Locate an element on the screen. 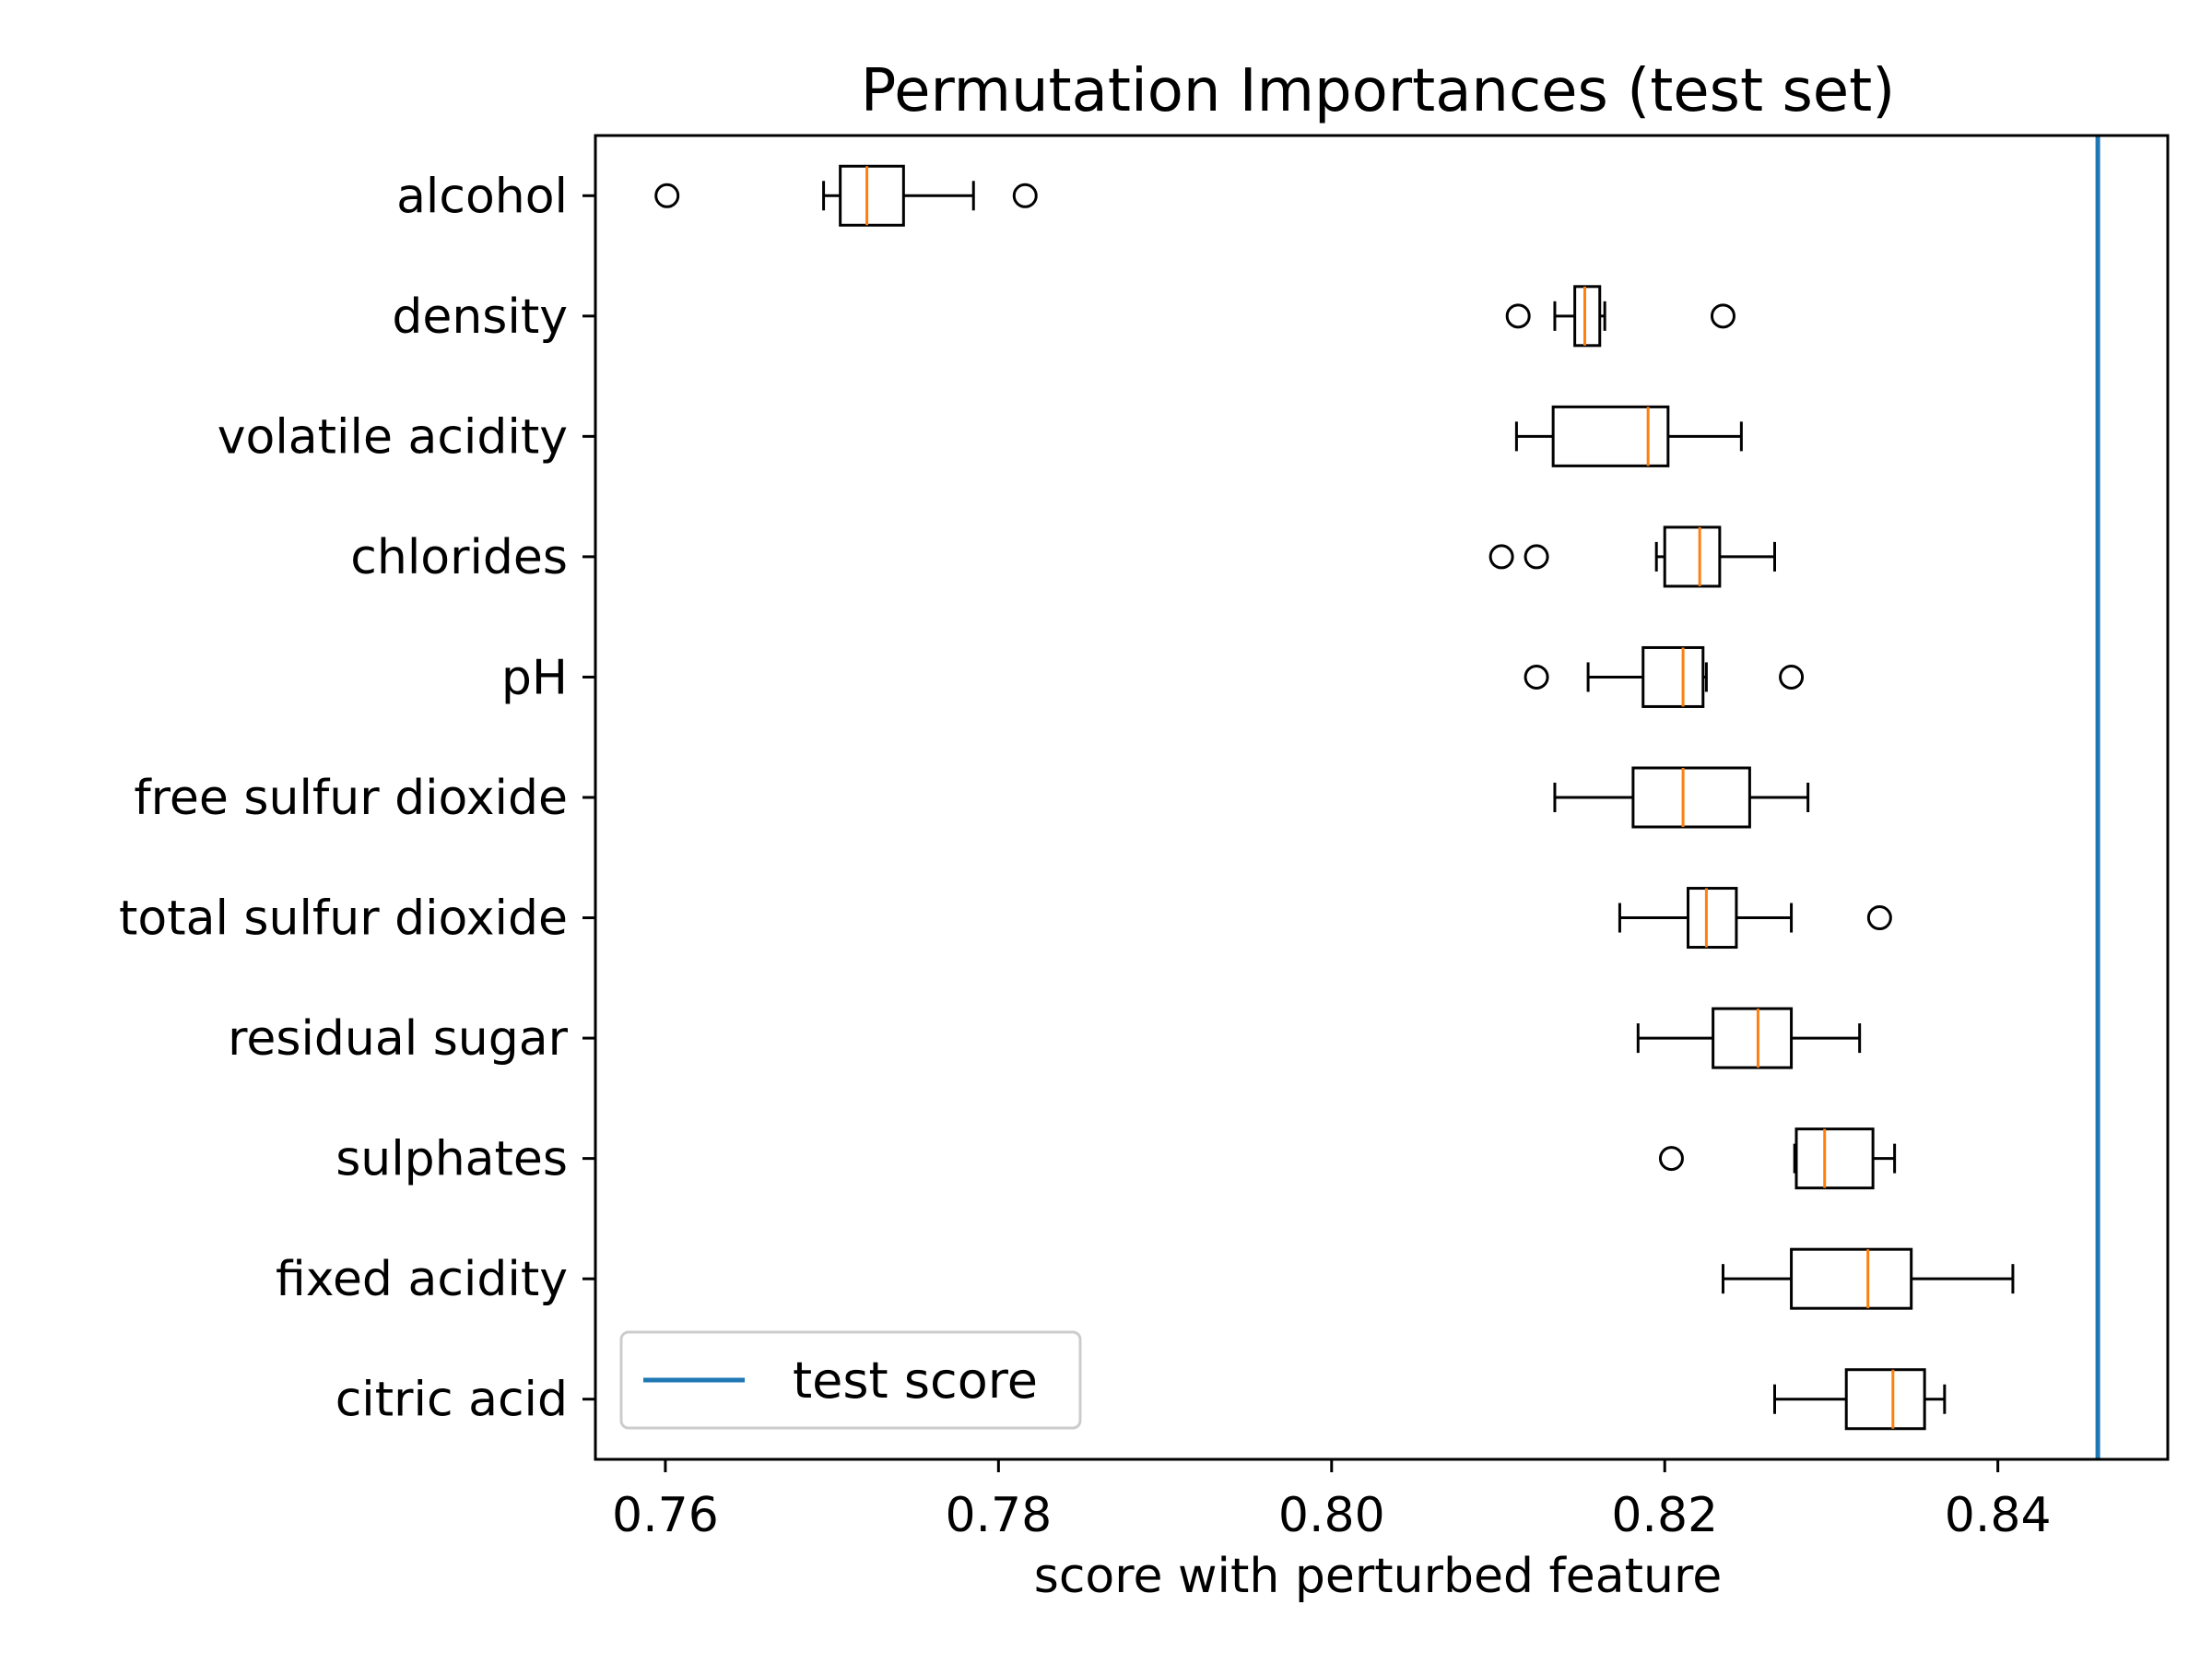 The height and width of the screenshot is (1664, 2212). y-tick-label: chlorides is located at coordinates (459, 557).